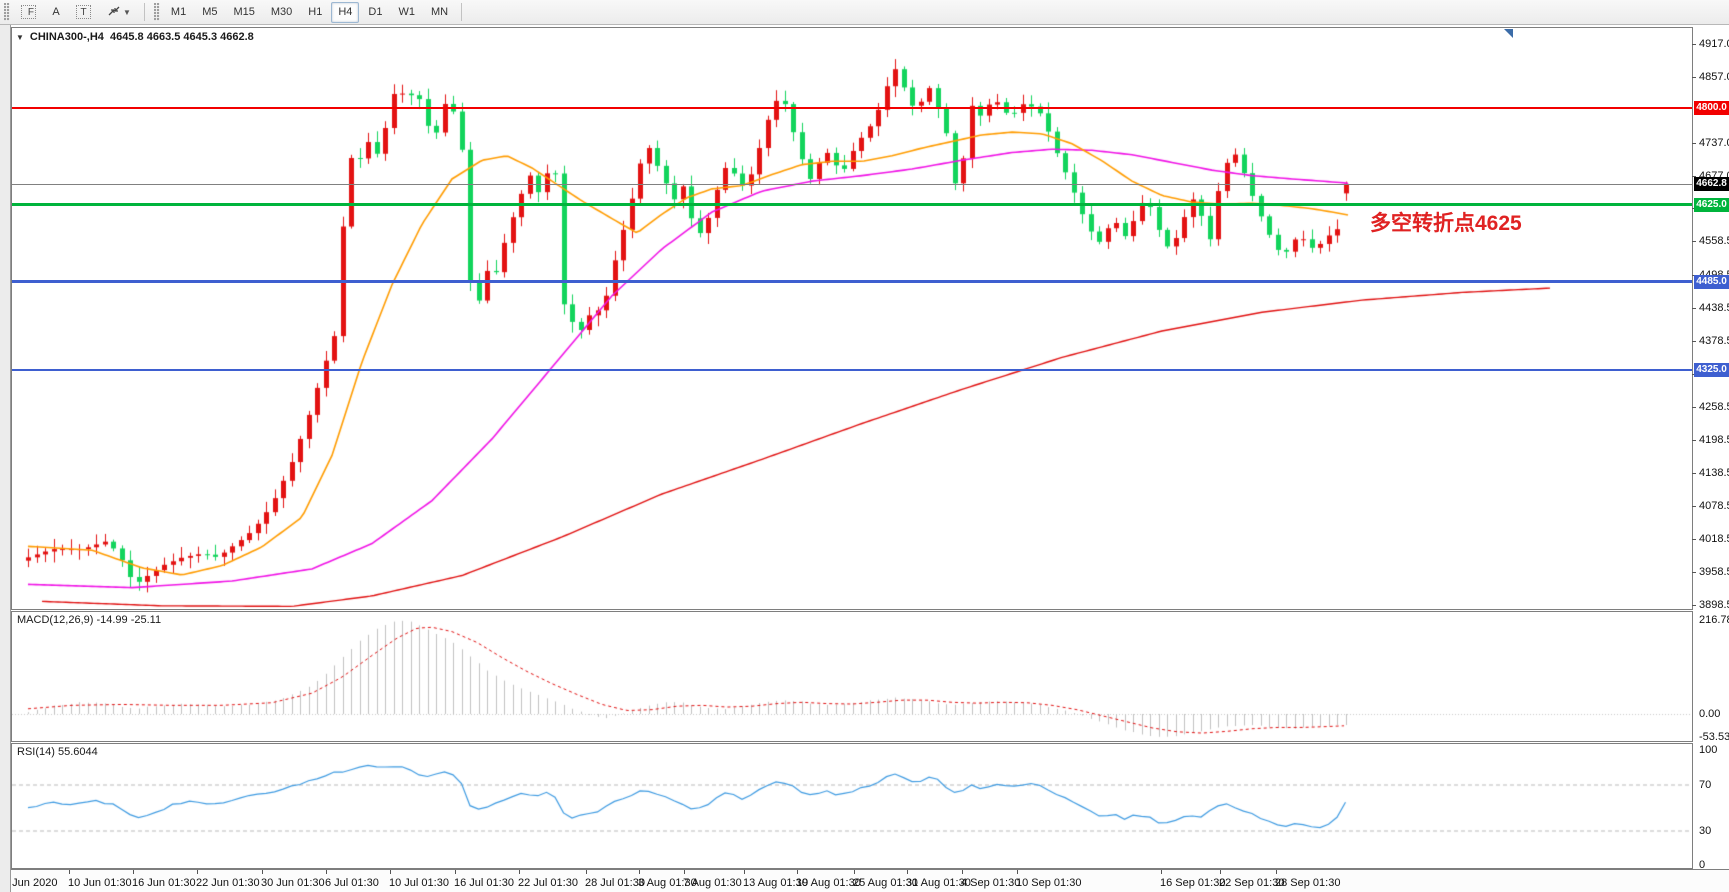  What do you see at coordinates (1705, 784) in the screenshot?
I see `rsi-tick-label: 70` at bounding box center [1705, 784].